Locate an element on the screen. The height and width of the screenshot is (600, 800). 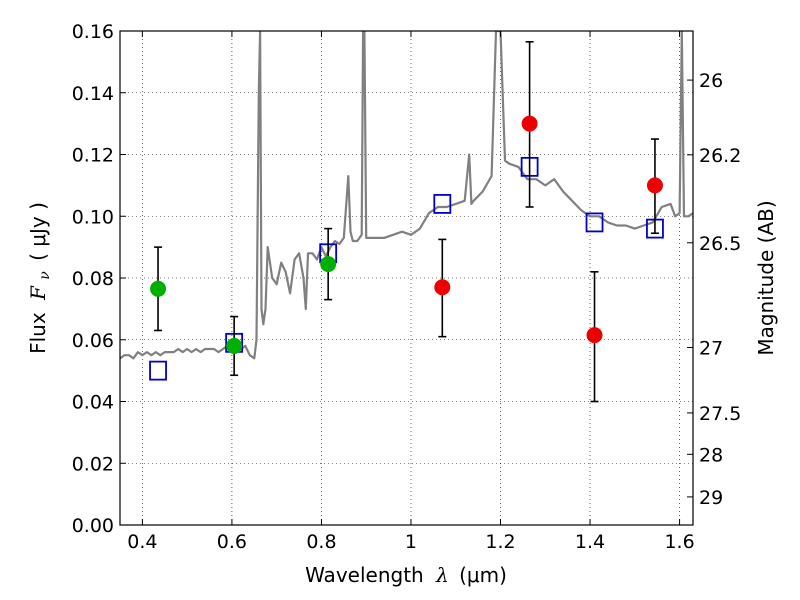
x-tick-label: 1 is located at coordinates (411, 542).